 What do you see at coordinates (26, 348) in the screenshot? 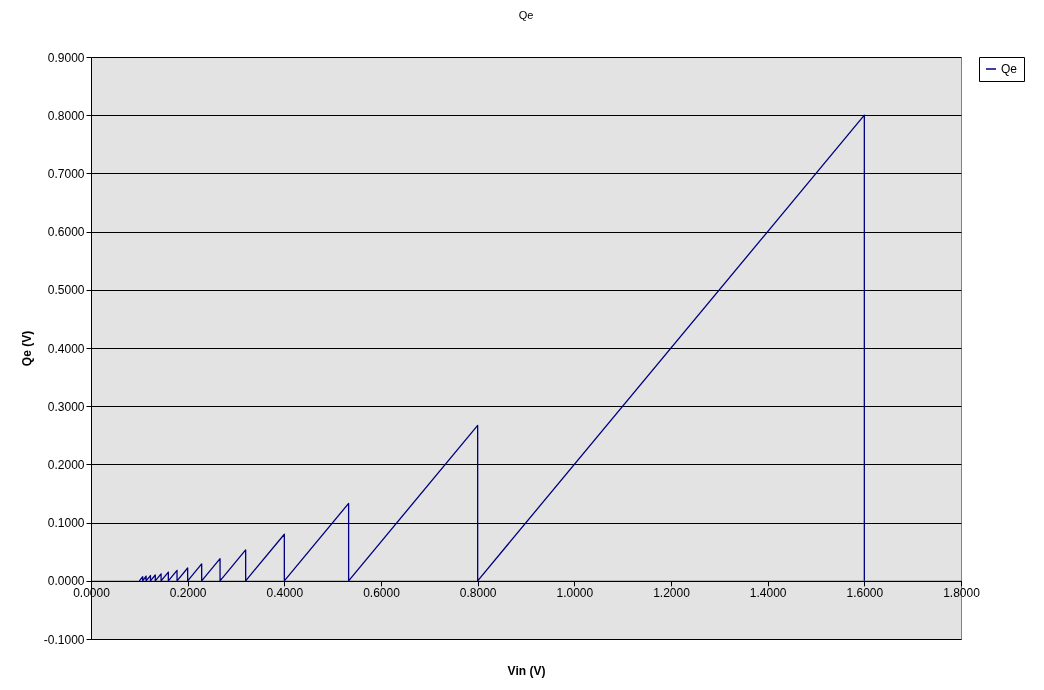
I see `y-axis-title: Qe (V)` at bounding box center [26, 348].